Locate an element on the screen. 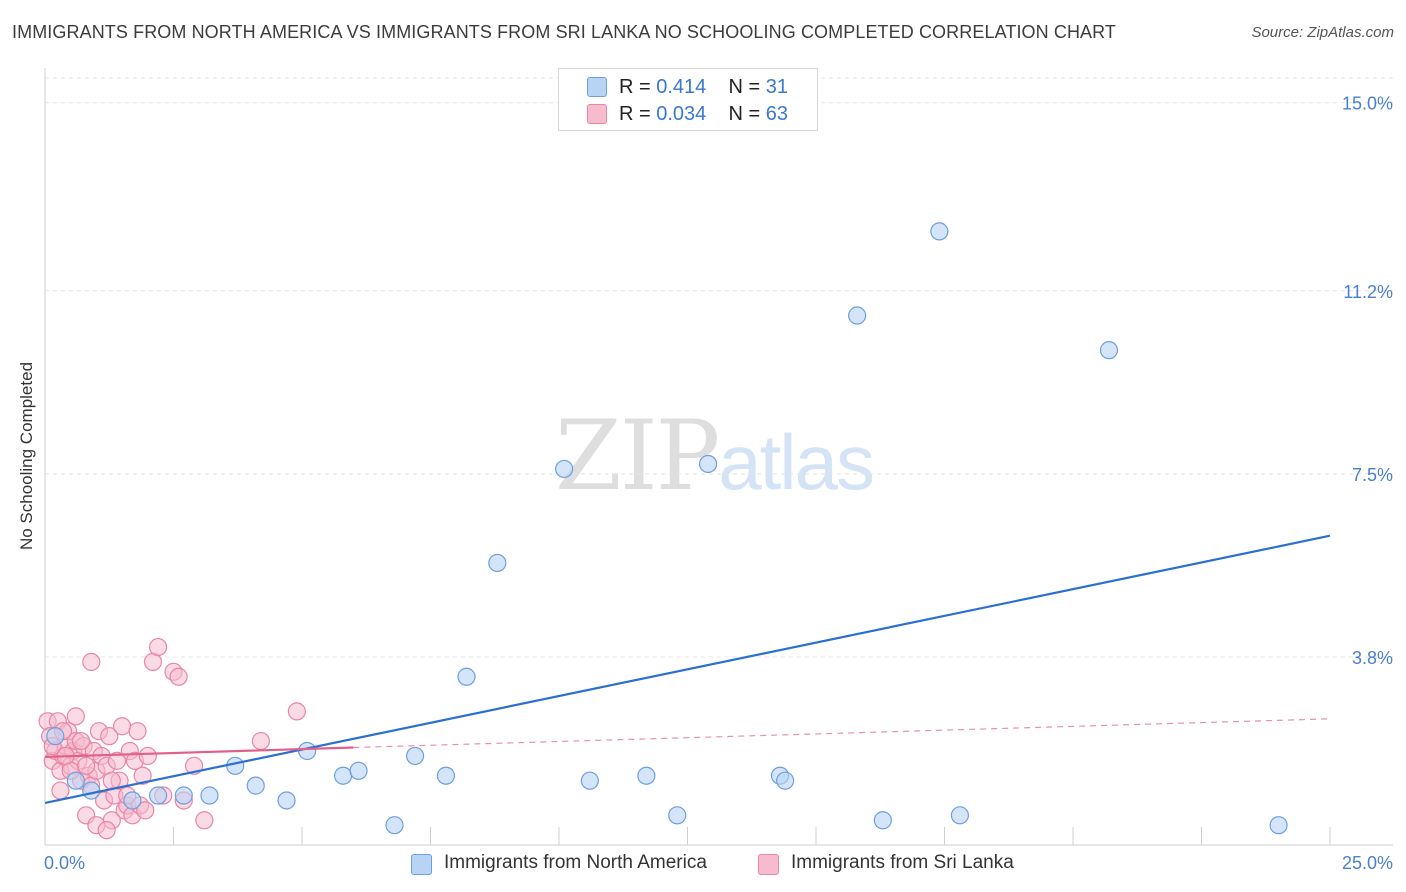 This screenshot has width=1406, height=892. watermark-zip: ZIP is located at coordinates (637, 456).